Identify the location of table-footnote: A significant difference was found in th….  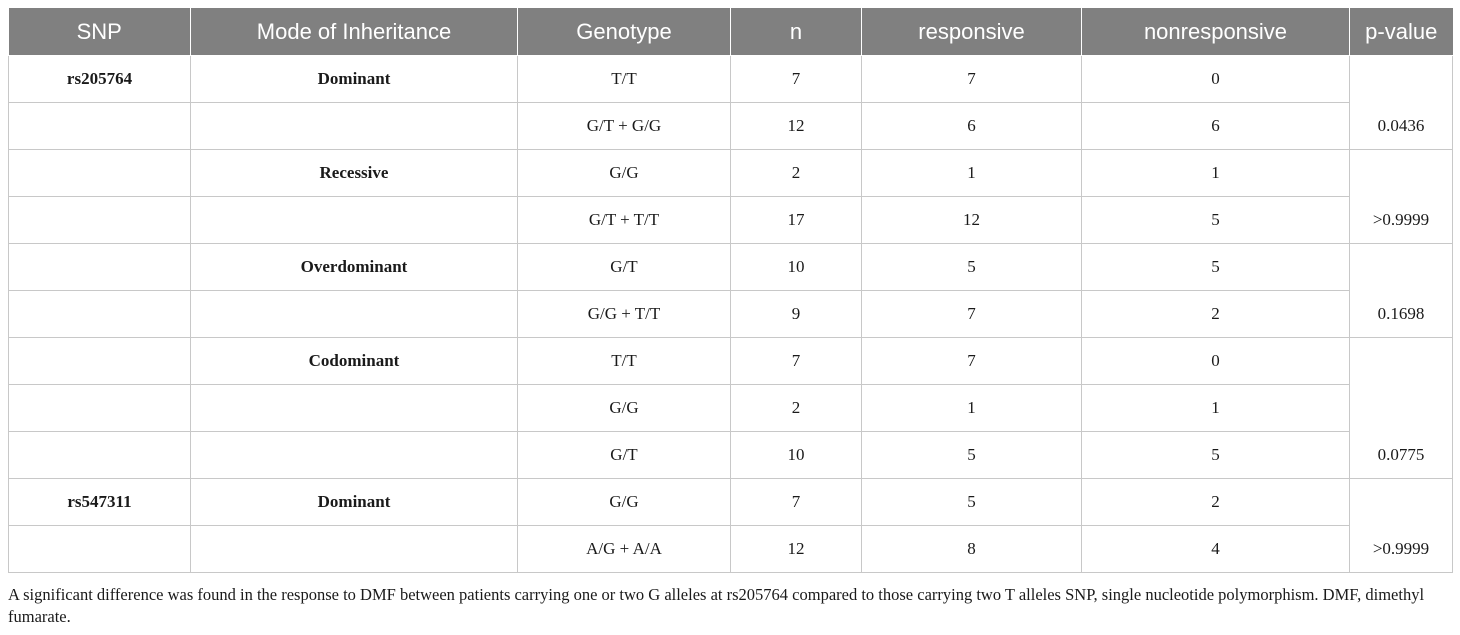
(716, 605).